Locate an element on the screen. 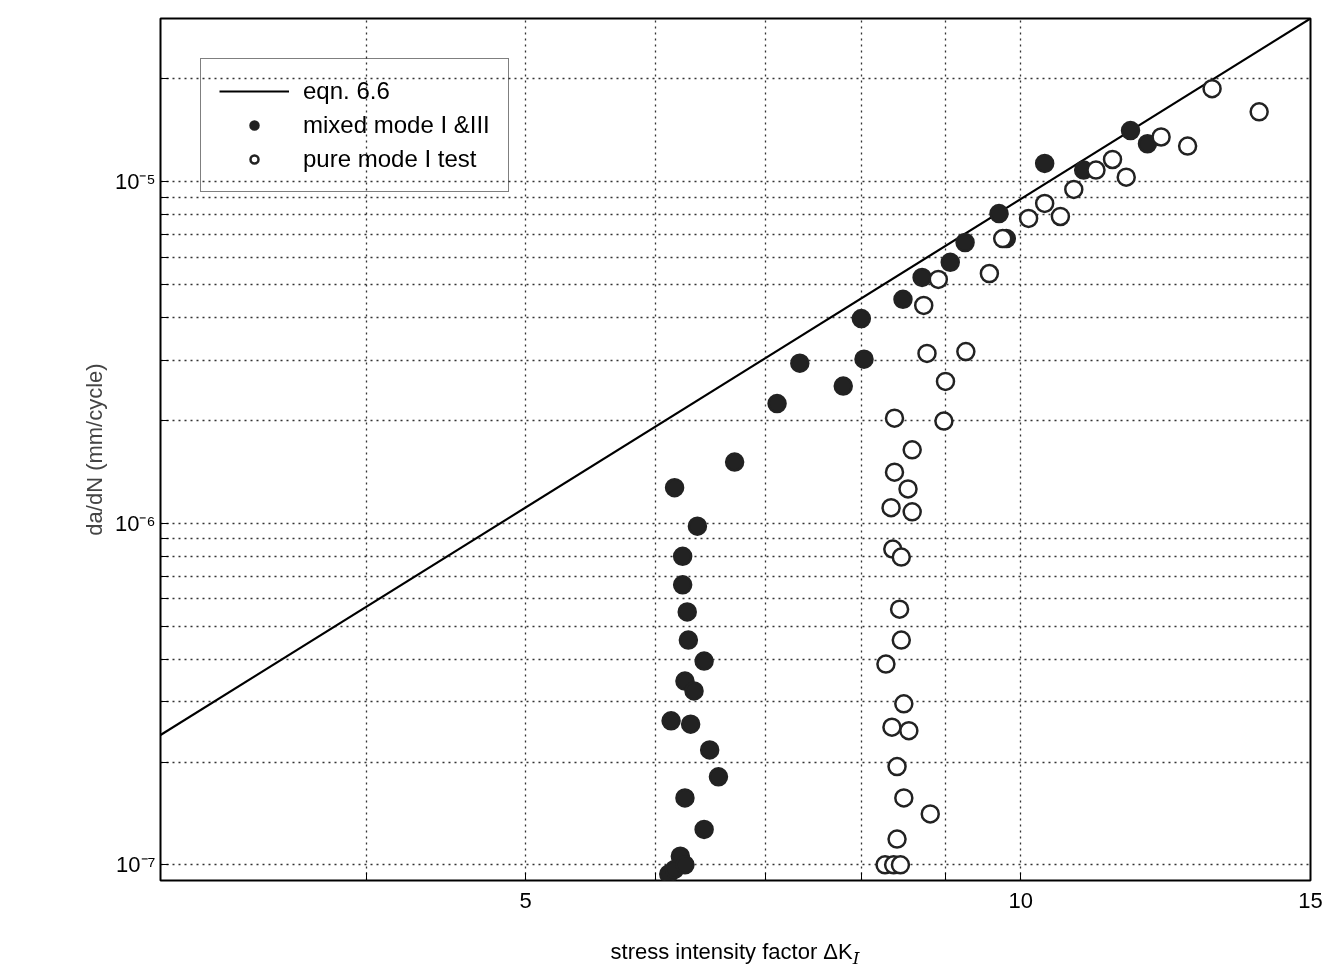  y-tick-label: 10⁻⁵ is located at coordinates (135, 182).